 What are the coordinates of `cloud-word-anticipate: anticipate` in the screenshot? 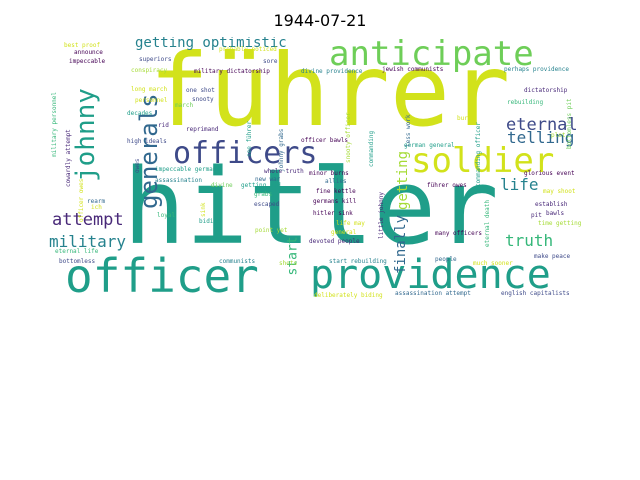 It's located at (431, 55).